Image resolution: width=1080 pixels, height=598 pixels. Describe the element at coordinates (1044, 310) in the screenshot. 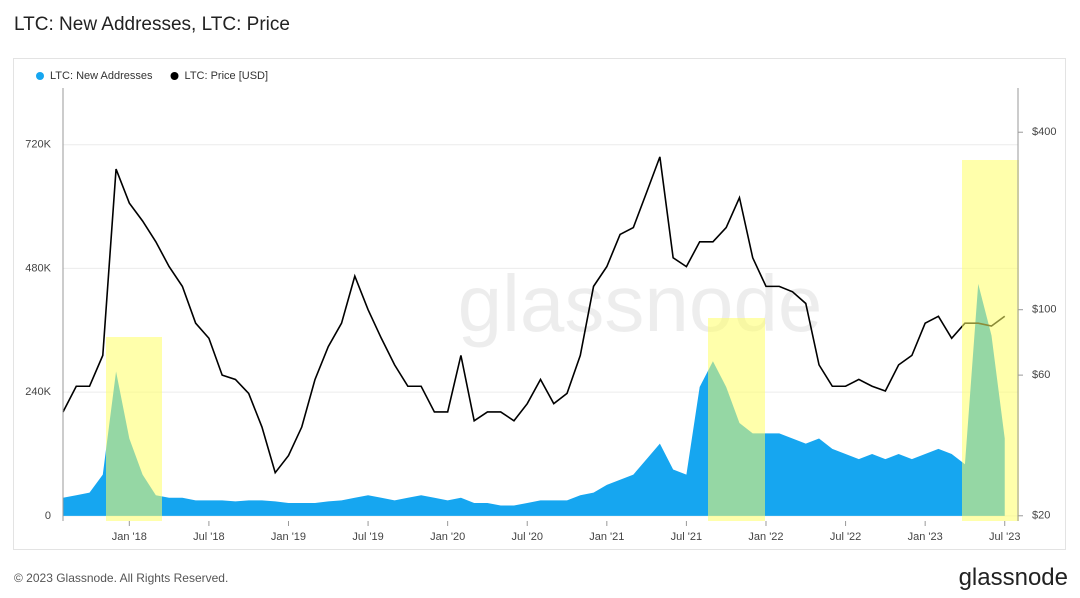

I see `y2-tick-label: $100` at that location.